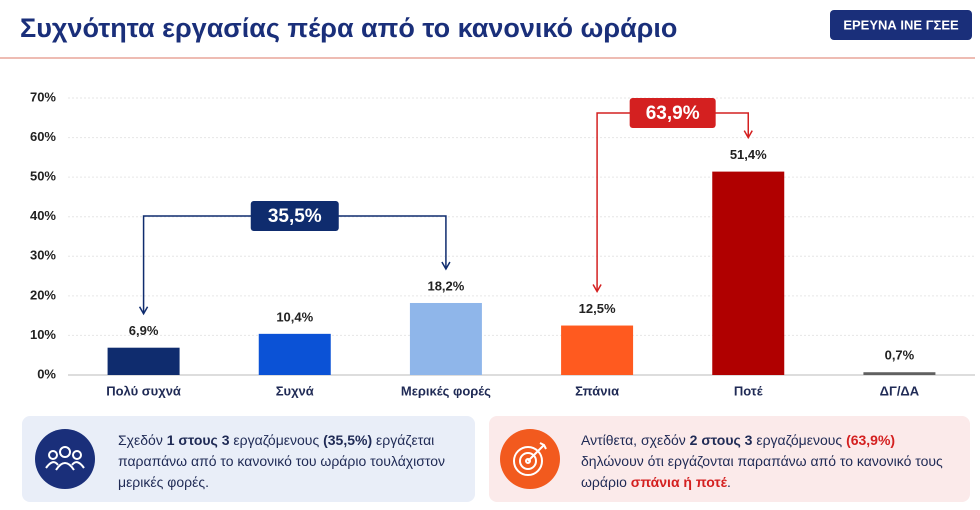 The height and width of the screenshot is (510, 980). Describe the element at coordinates (635, 440) in the screenshot. I see `note-segment: Αντίθετα, σχεδόν` at that location.